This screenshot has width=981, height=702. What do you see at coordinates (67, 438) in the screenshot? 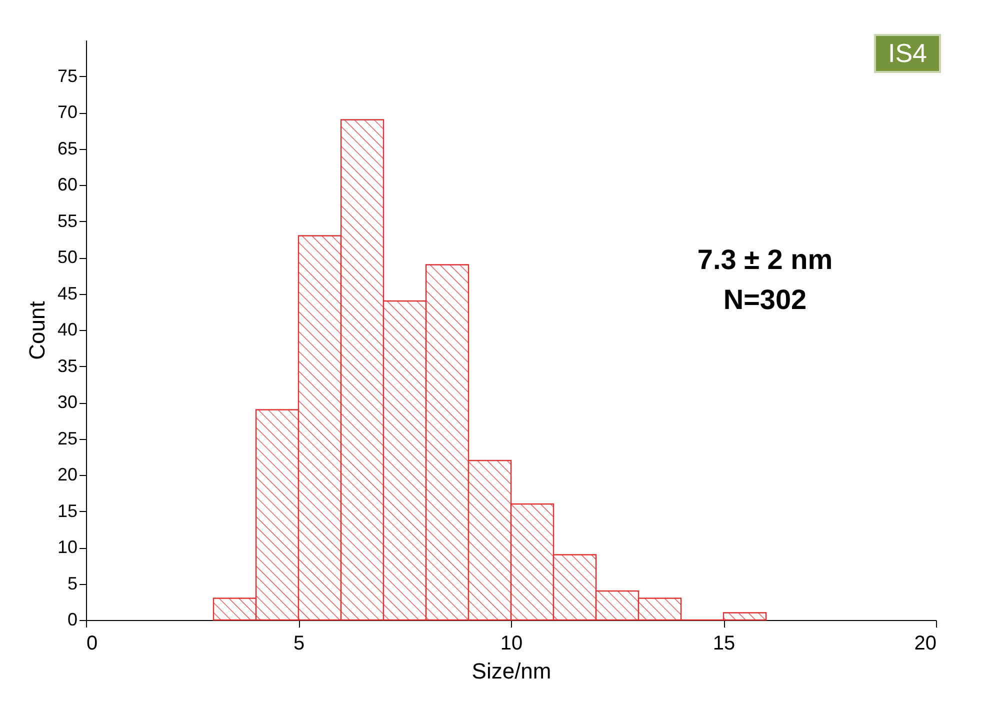
I see `y-tick-label: 25` at bounding box center [67, 438].